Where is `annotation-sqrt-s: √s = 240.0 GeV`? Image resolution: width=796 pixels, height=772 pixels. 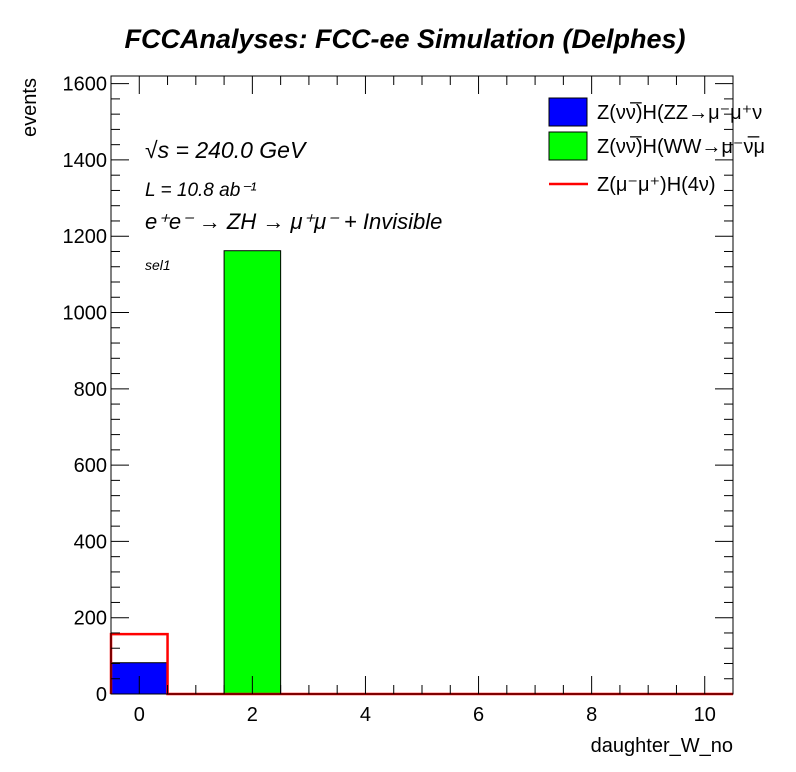
annotation-sqrt-s: √s = 240.0 GeV is located at coordinates (226, 150).